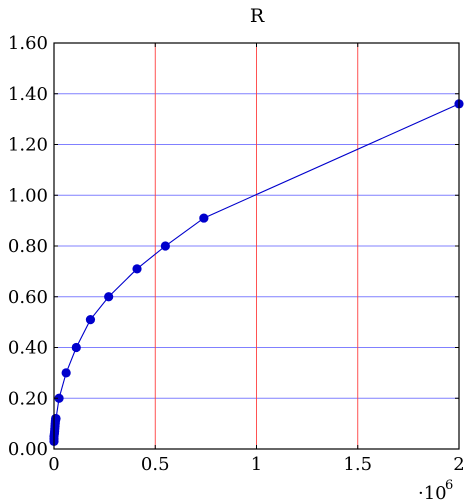 The image size is (474, 502). I want to click on x-tick-label: 1, so click(256, 464).